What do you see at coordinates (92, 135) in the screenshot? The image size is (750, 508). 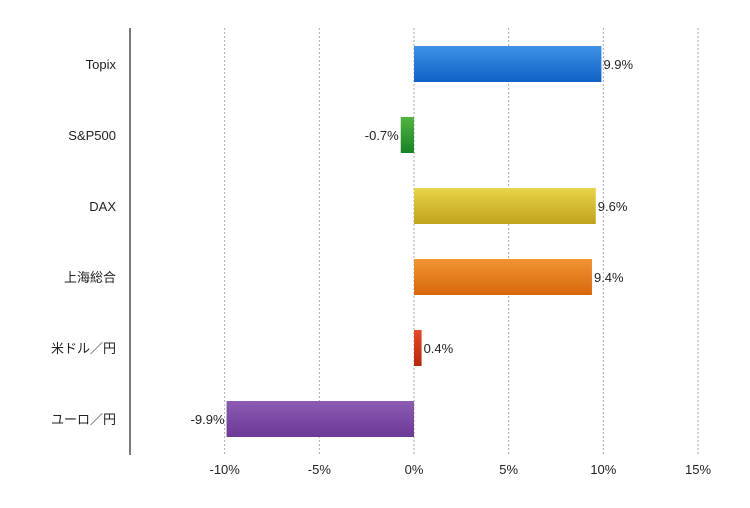 I see `category-label: S&P500` at bounding box center [92, 135].